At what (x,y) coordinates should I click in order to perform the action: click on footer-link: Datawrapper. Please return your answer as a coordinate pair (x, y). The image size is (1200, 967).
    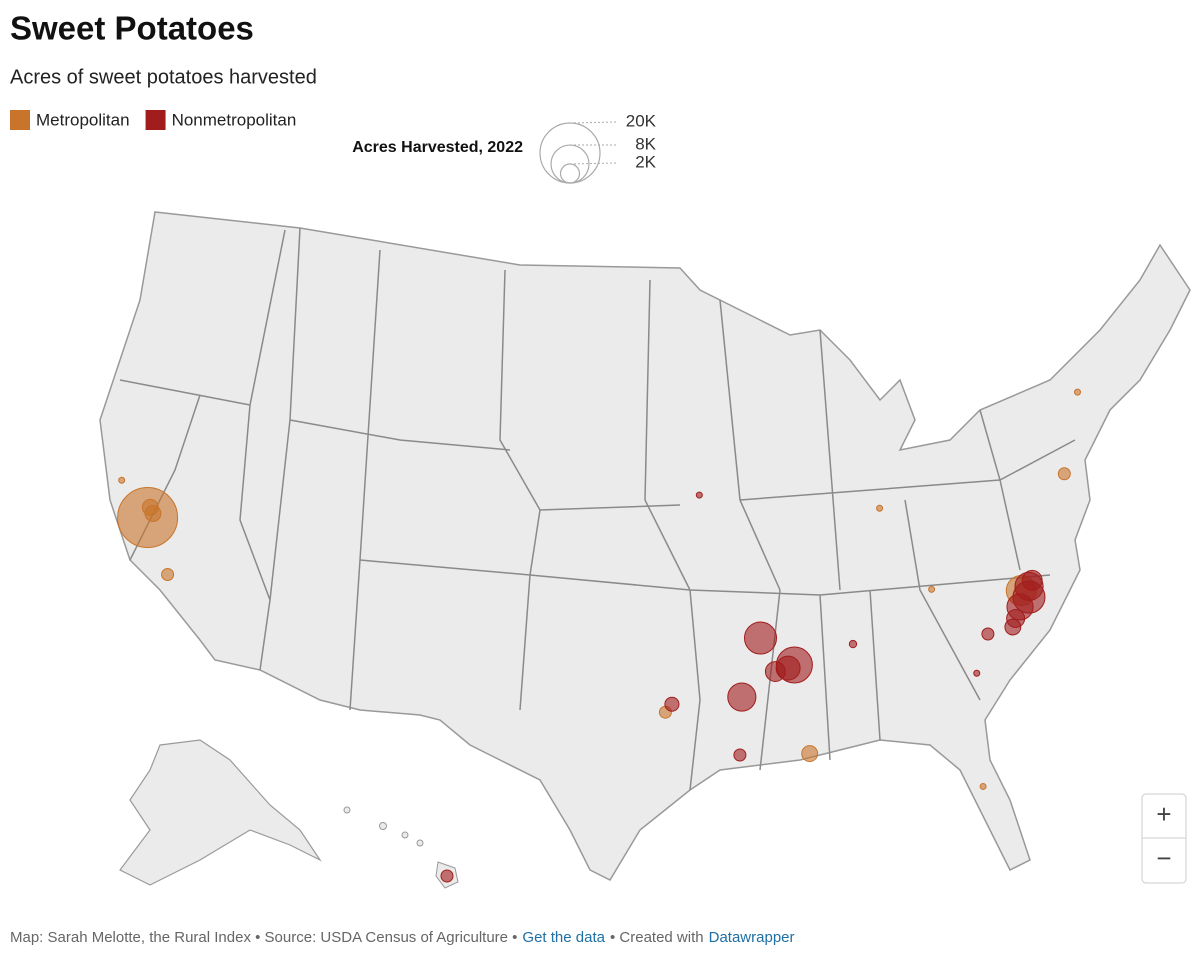
    Looking at the image, I should click on (752, 937).